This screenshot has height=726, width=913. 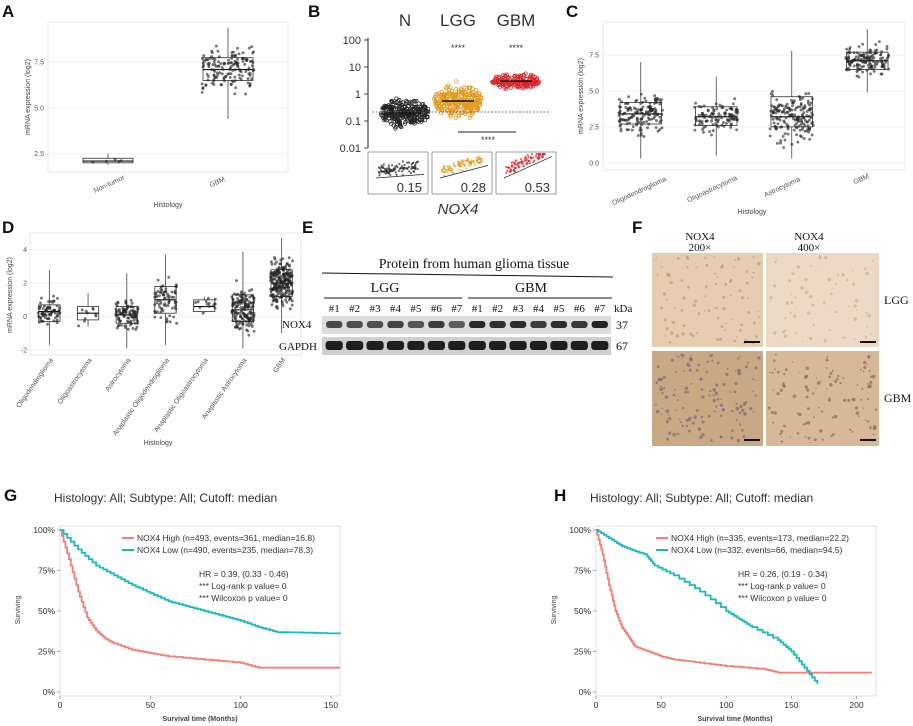 I want to click on panel-d-ytick: 0, so click(x=25, y=317).